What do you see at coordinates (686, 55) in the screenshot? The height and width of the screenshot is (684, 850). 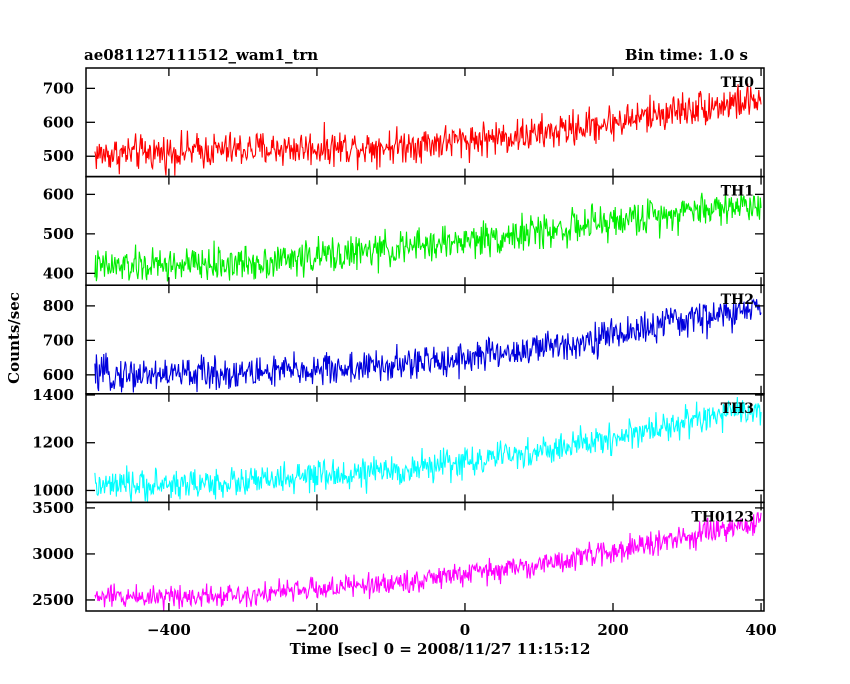 I see `bin-time-label: Bin time: 1.0 s` at bounding box center [686, 55].